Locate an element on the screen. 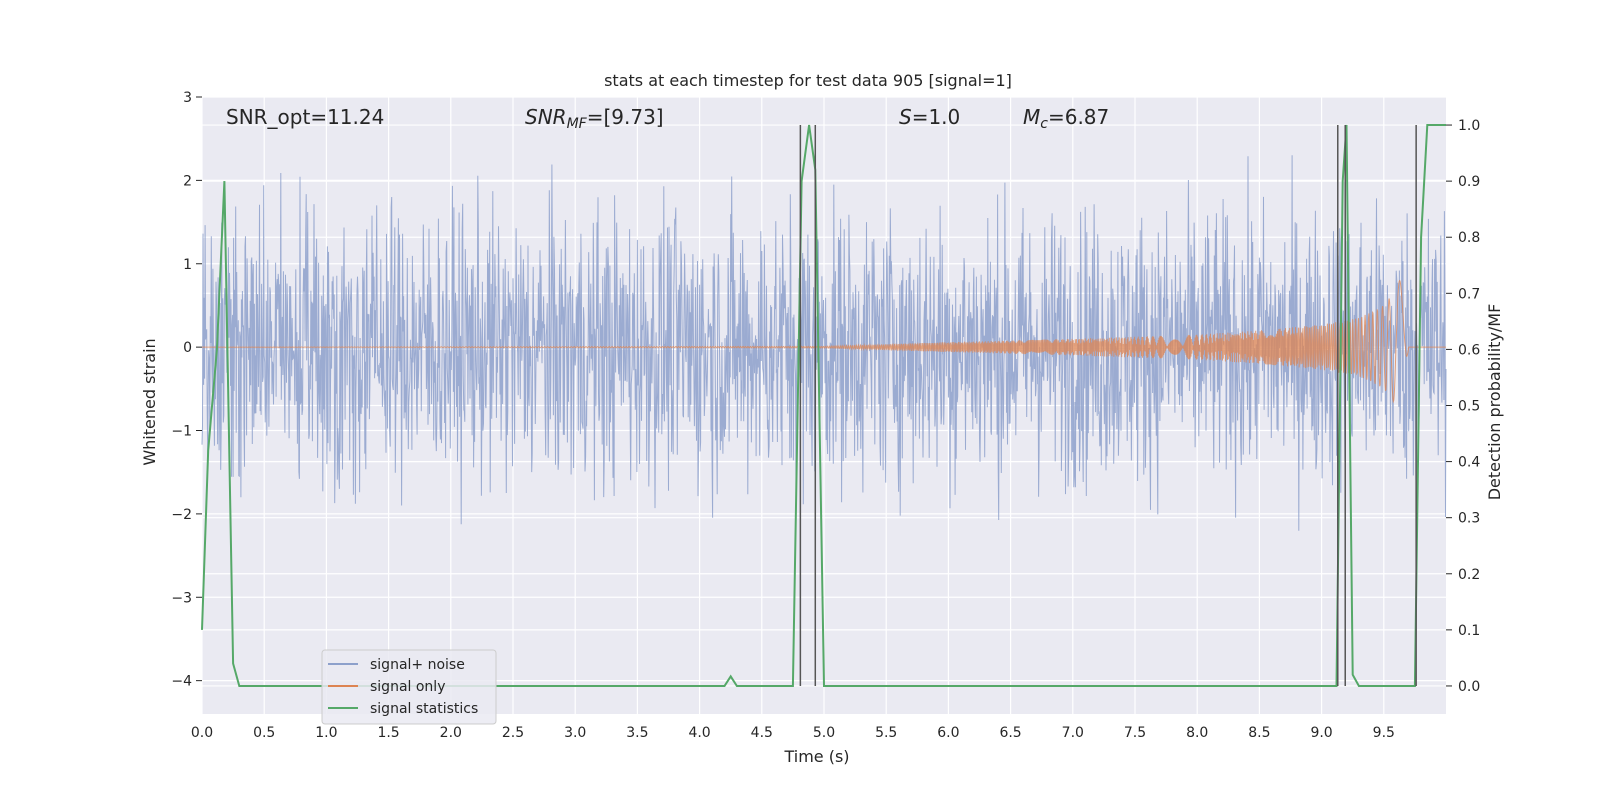 The width and height of the screenshot is (1600, 800). y2-tick-label: 1.0 is located at coordinates (1469, 126).